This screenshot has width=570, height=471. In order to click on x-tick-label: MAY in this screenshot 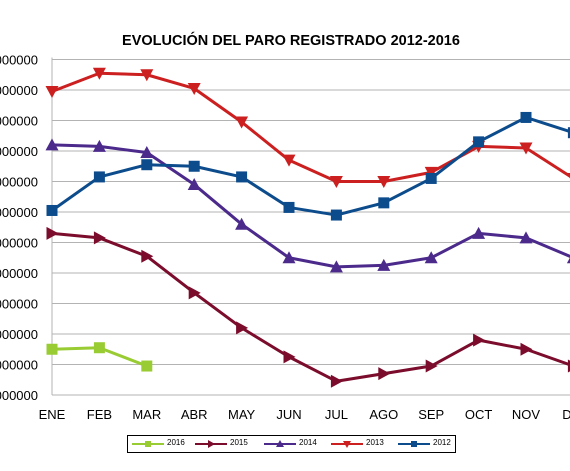, I will do `click(242, 414)`.